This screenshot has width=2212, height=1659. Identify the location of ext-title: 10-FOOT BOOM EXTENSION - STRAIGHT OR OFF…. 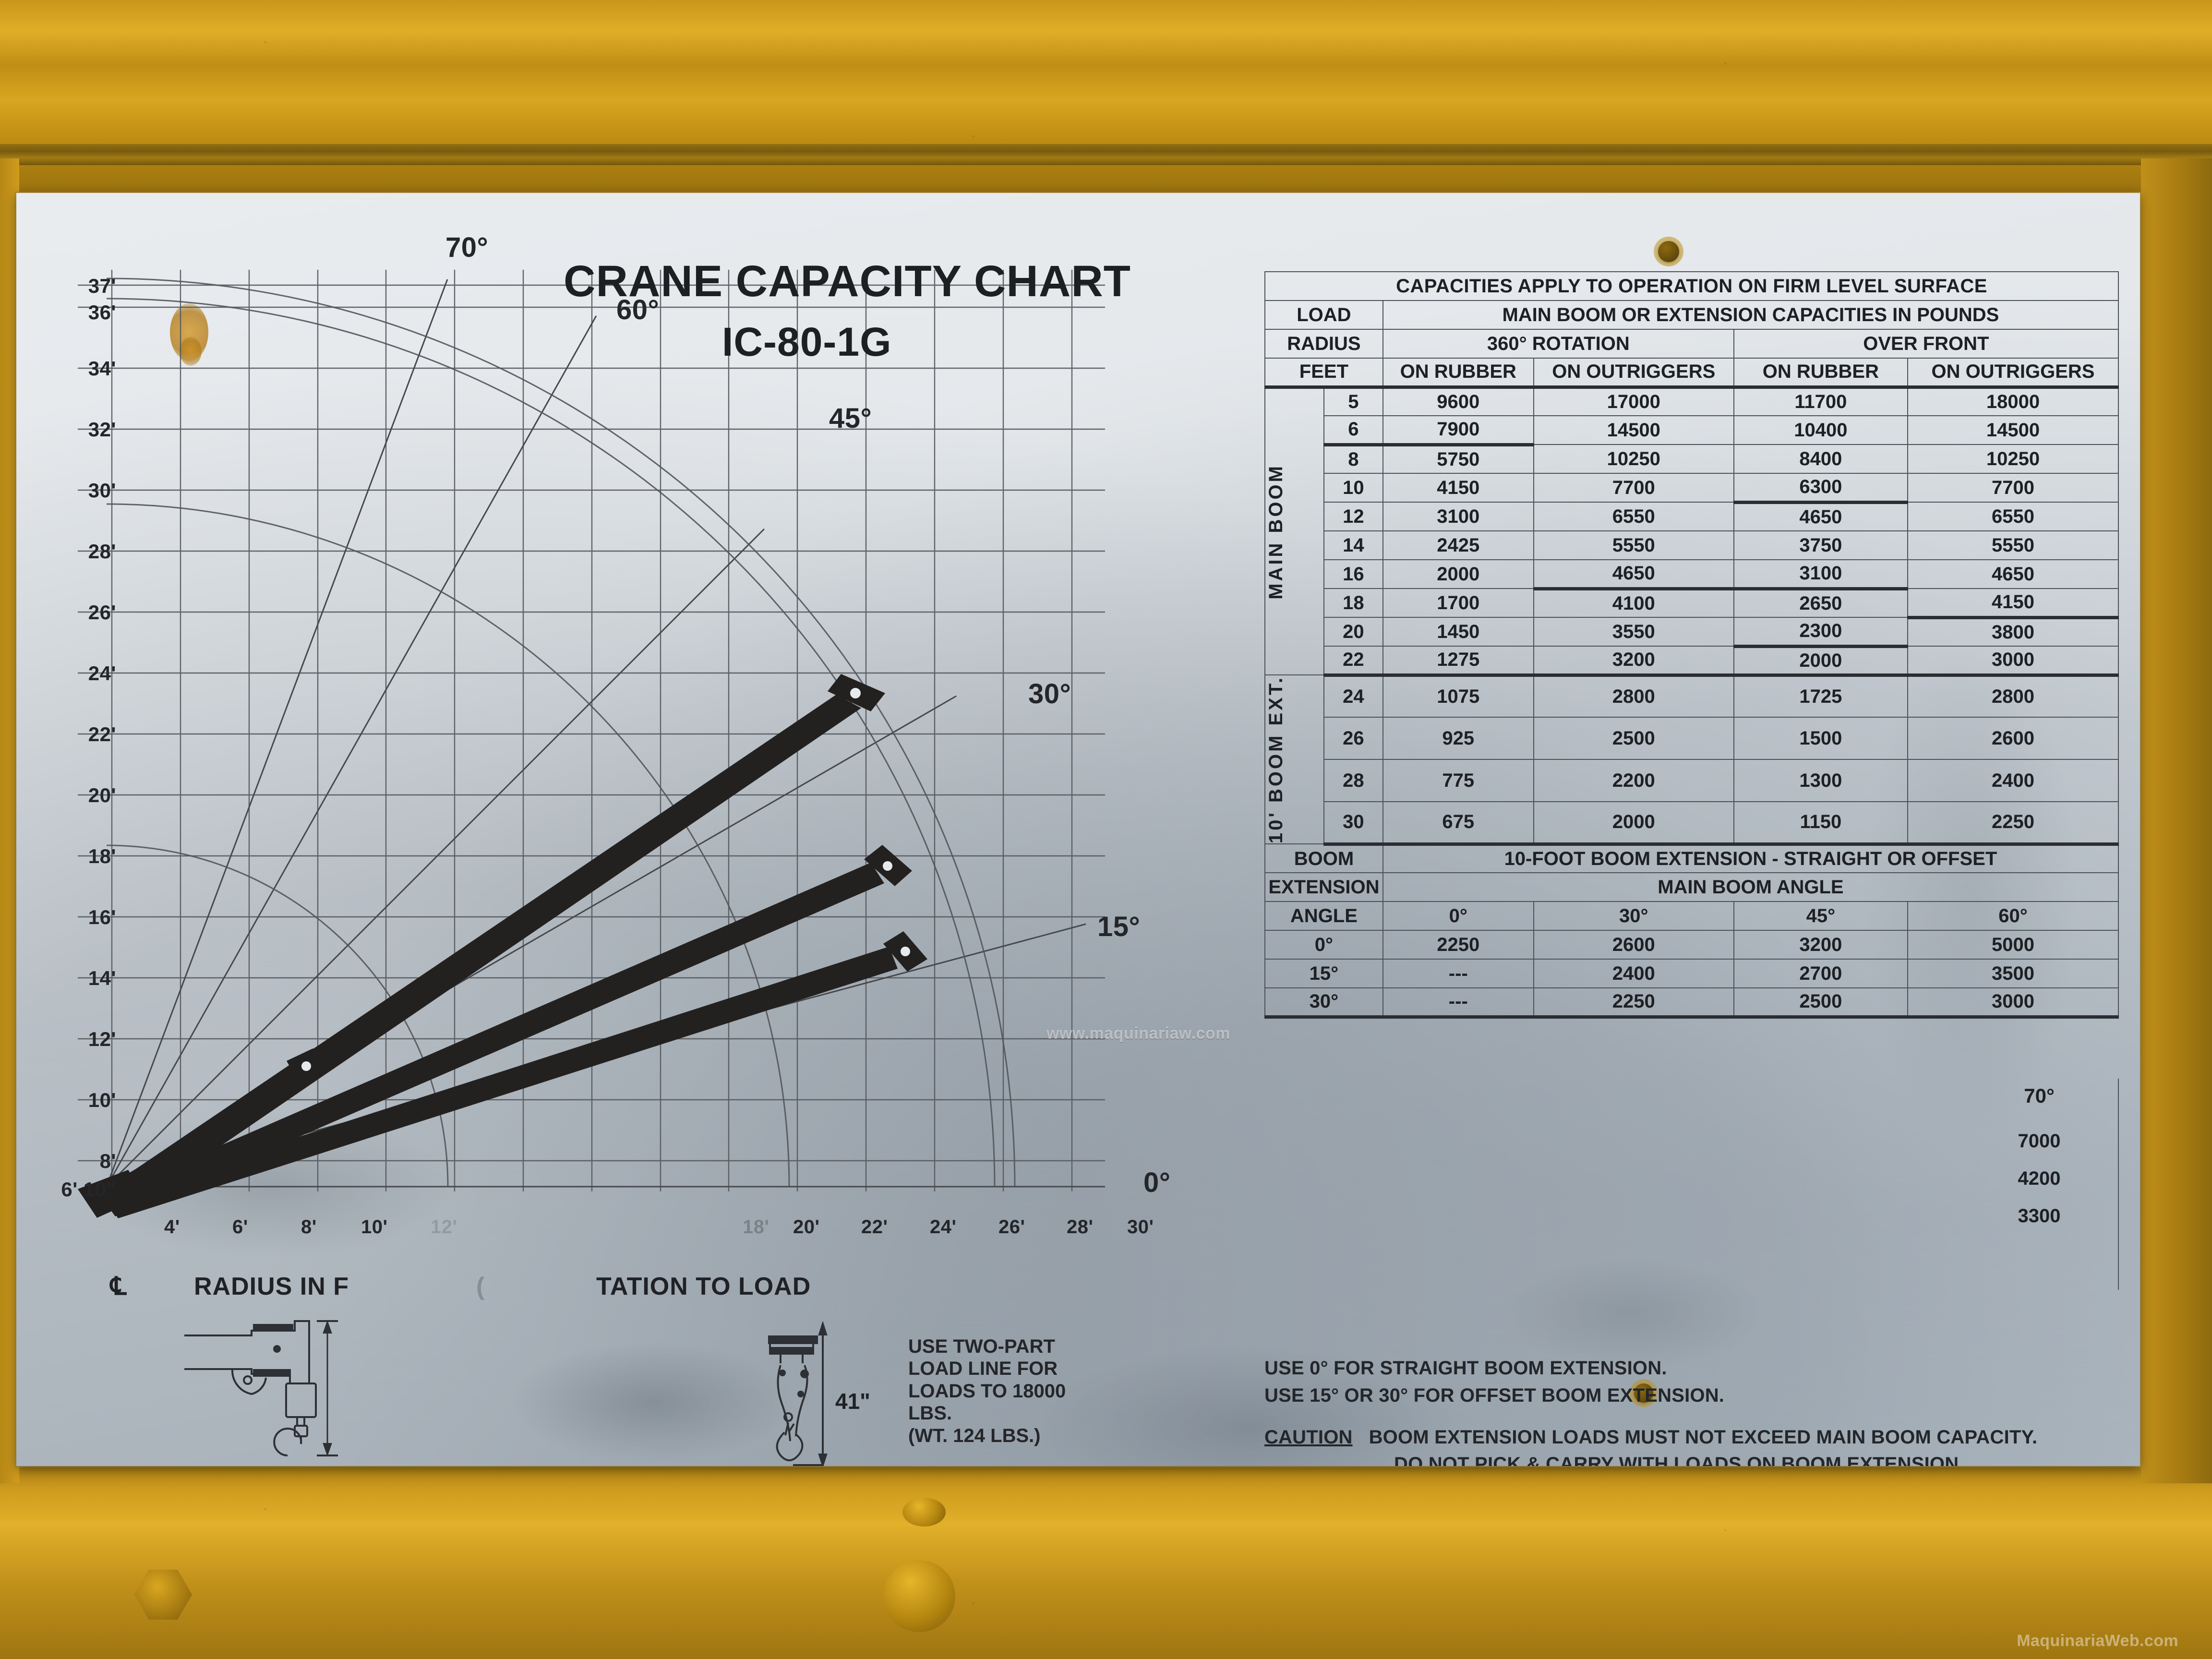
(1750, 858).